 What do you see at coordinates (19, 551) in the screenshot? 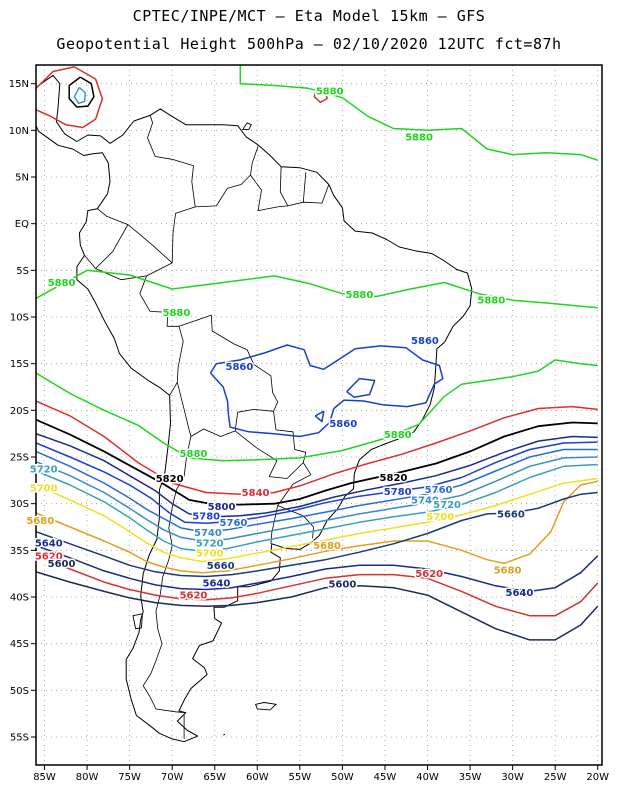
I see `lat-tick-label: 35S` at bounding box center [19, 551].